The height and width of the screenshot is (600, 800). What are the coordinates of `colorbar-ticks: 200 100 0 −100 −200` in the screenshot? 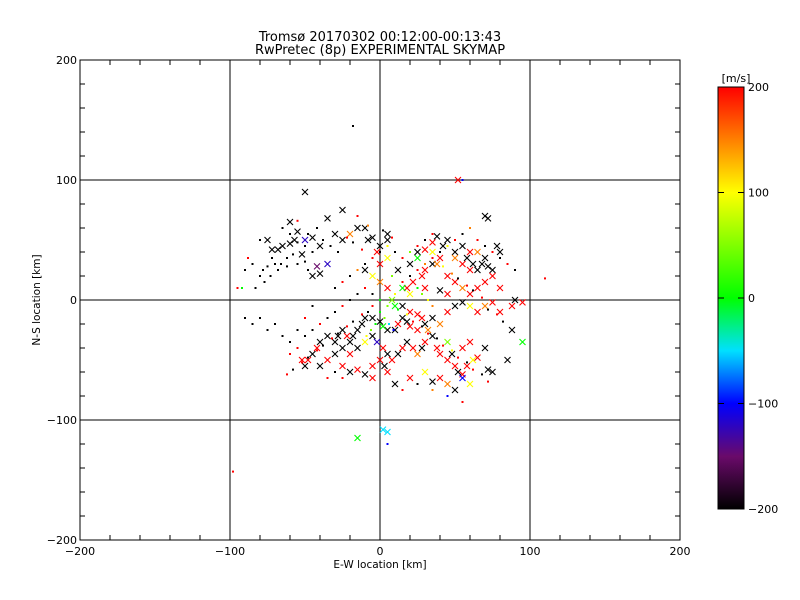 It's located at (748, 298).